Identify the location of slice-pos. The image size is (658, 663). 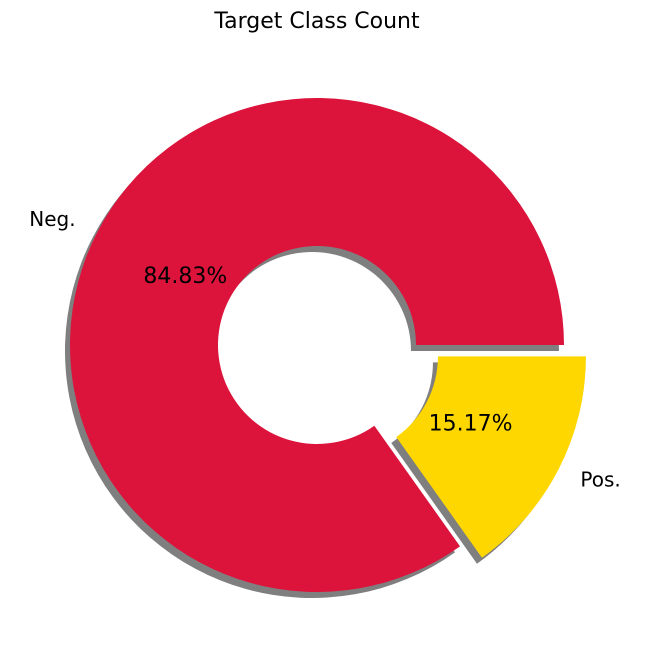
(491, 457).